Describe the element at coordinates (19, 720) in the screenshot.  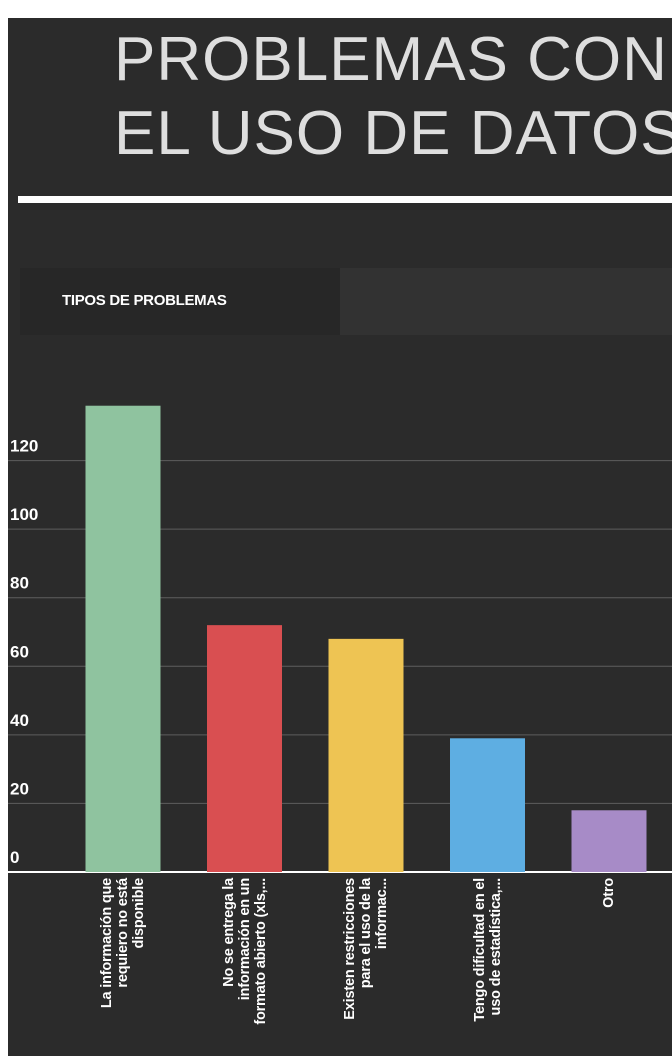
I see `y-tick-label: 40` at that location.